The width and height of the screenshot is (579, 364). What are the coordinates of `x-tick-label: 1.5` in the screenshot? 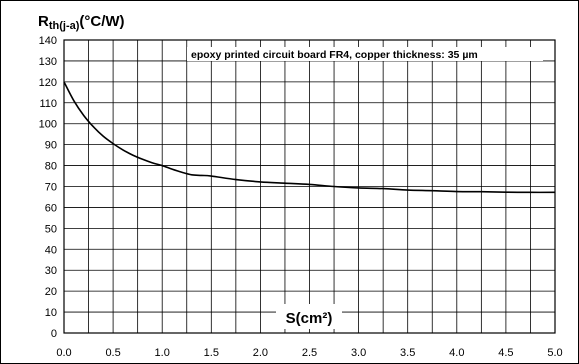 It's located at (211, 353).